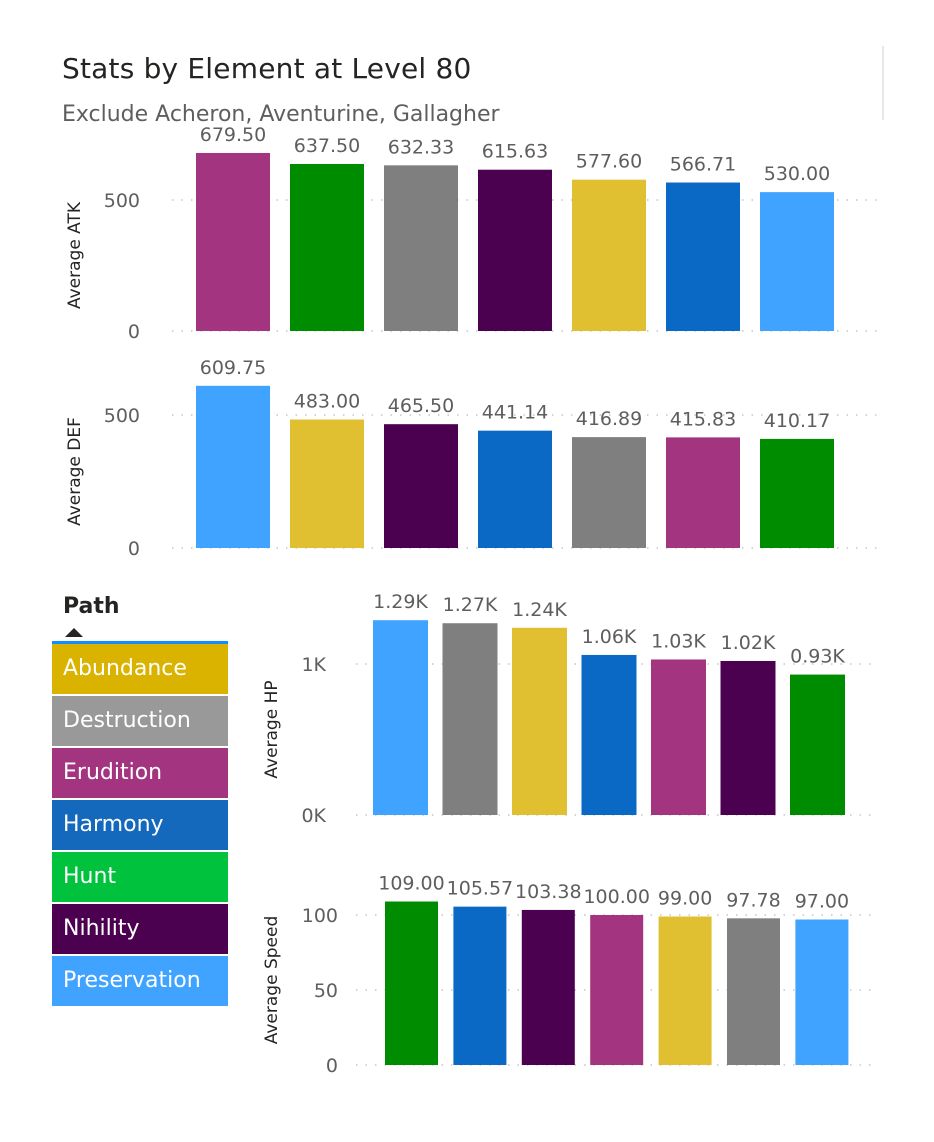 The width and height of the screenshot is (934, 1142). What do you see at coordinates (326, 991) in the screenshot?
I see `y-tick-label: 50` at bounding box center [326, 991].